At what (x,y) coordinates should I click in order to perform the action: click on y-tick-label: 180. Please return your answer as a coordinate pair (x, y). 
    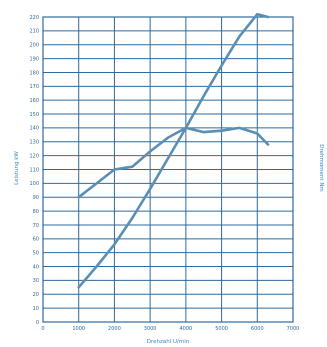
    Looking at the image, I should click on (34, 73).